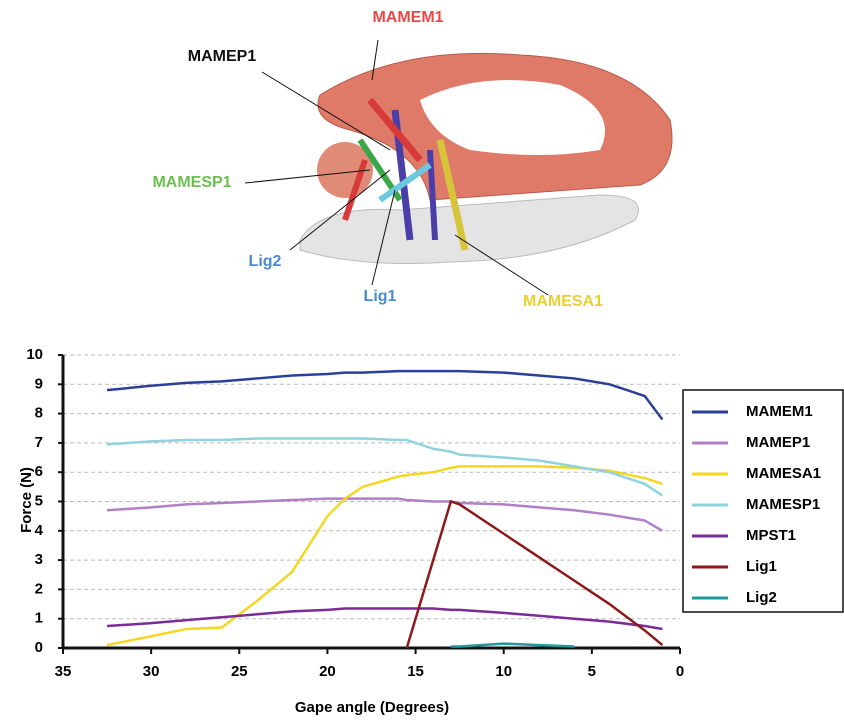 The height and width of the screenshot is (722, 844). What do you see at coordinates (151, 671) in the screenshot?
I see `x-tick-label: 30` at bounding box center [151, 671].